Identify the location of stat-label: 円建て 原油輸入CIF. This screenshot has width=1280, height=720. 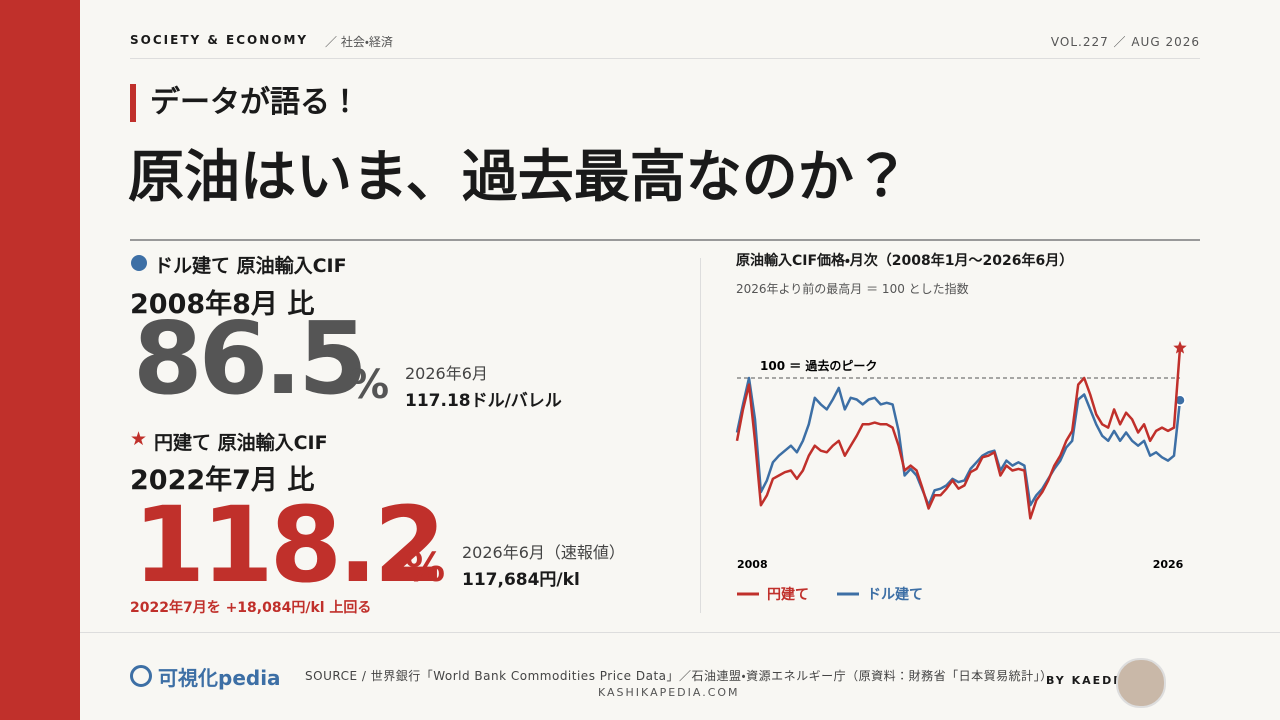
(241, 443).